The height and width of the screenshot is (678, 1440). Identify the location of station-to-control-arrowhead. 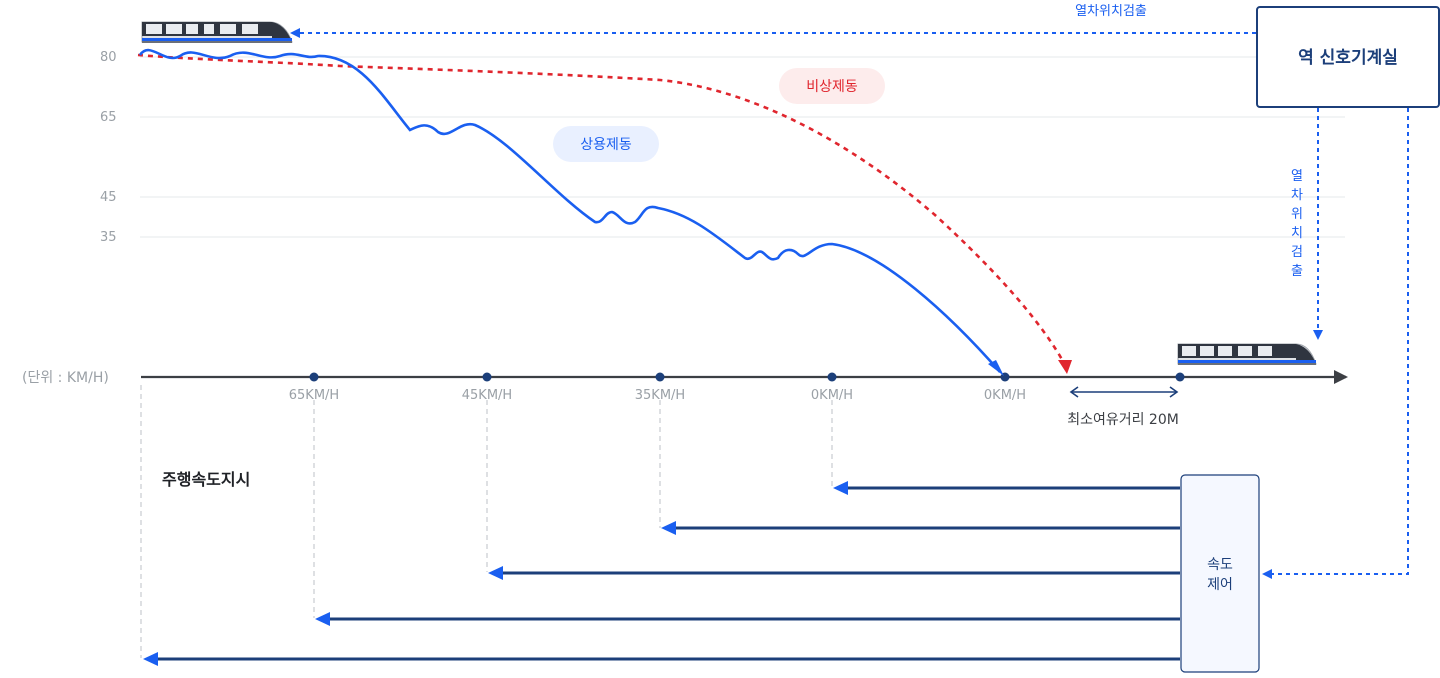
(1267, 574).